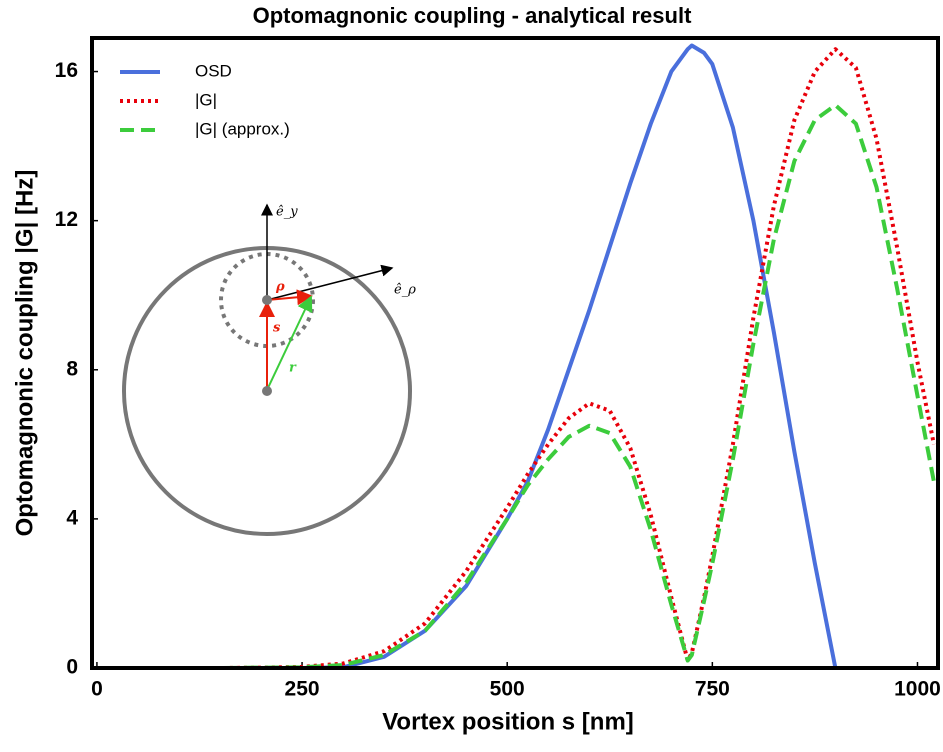  I want to click on annotation: ρ, so click(280, 287).